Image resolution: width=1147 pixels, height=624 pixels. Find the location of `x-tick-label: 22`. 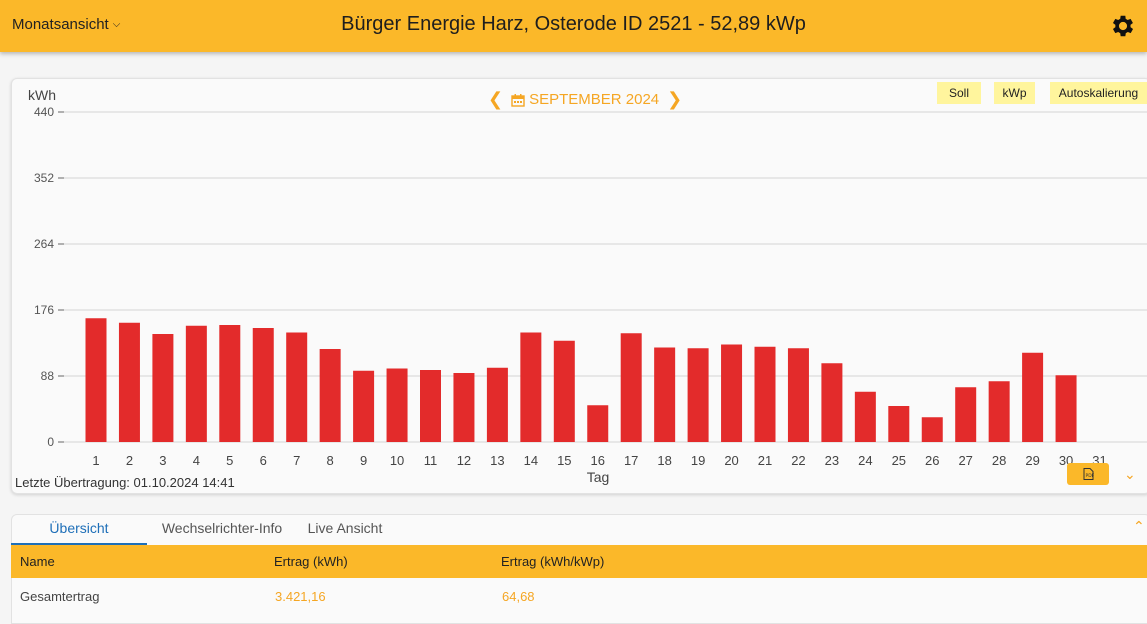

x-tick-label: 22 is located at coordinates (798, 460).